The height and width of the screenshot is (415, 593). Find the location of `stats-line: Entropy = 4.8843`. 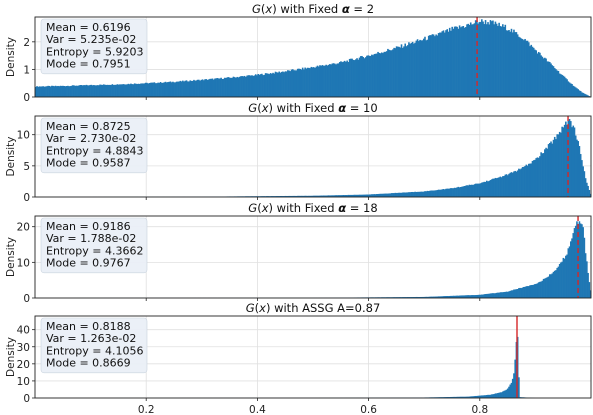

stats-line: Entropy = 4.8843 is located at coordinates (94, 150).